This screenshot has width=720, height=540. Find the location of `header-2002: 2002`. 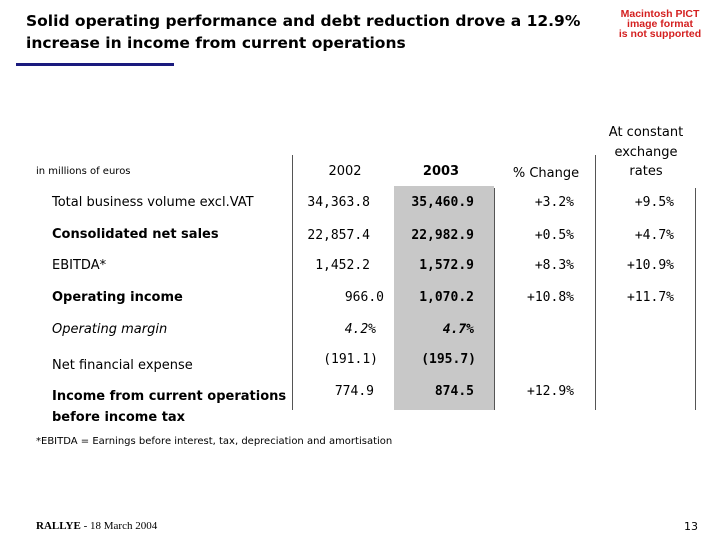

header-2002: 2002 is located at coordinates (345, 171).